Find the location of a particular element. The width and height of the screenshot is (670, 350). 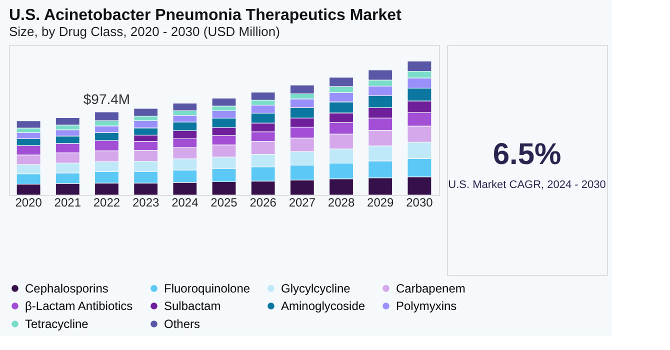

x-tick-label: 2020 is located at coordinates (28, 203).